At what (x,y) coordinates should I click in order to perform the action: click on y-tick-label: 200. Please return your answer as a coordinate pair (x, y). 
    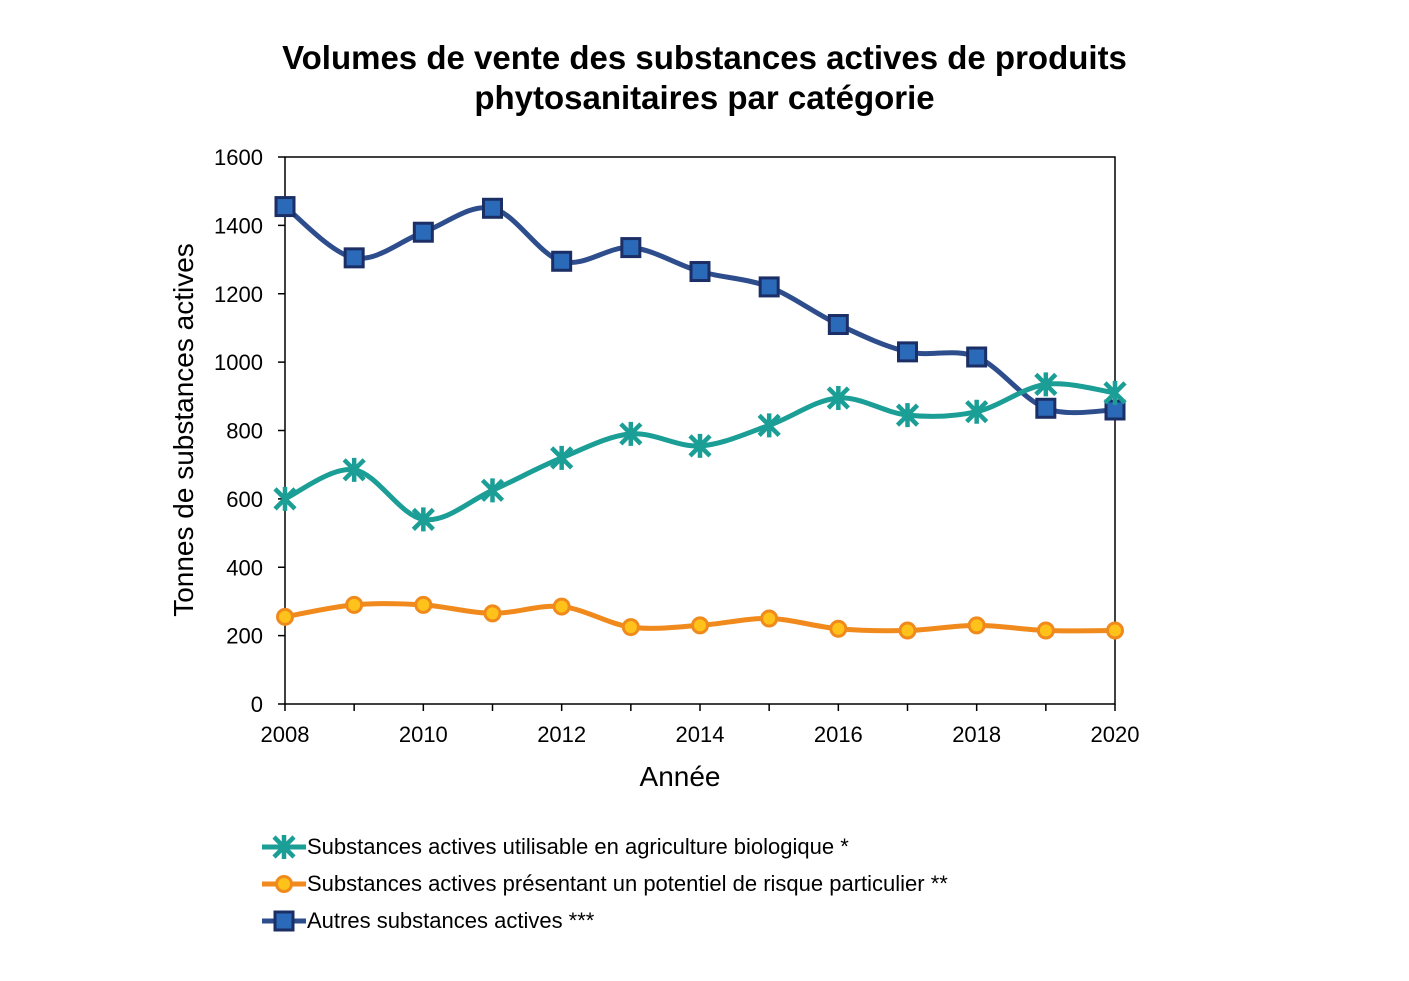
    Looking at the image, I should click on (244, 636).